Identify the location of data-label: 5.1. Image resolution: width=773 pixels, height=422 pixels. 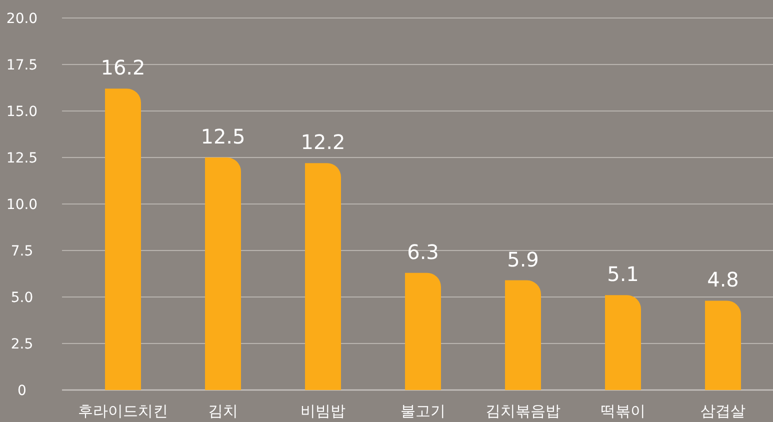
(623, 274).